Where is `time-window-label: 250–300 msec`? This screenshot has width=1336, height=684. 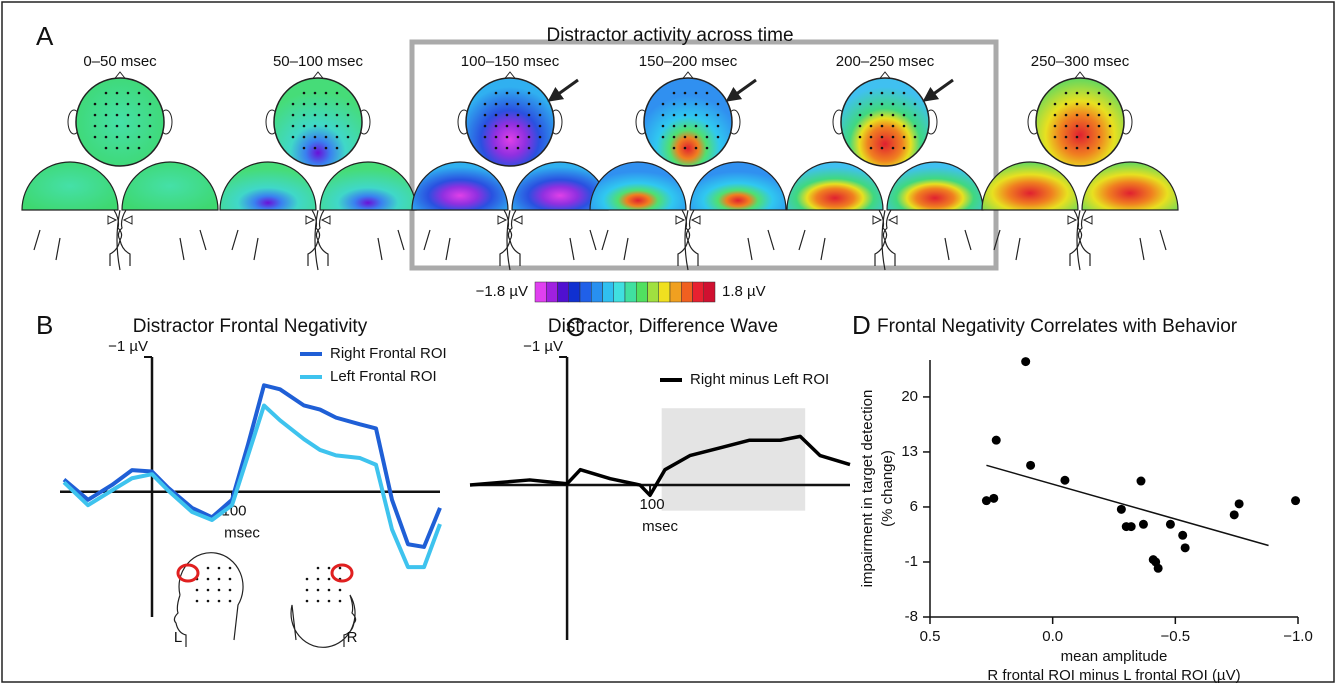 time-window-label: 250–300 msec is located at coordinates (1080, 61).